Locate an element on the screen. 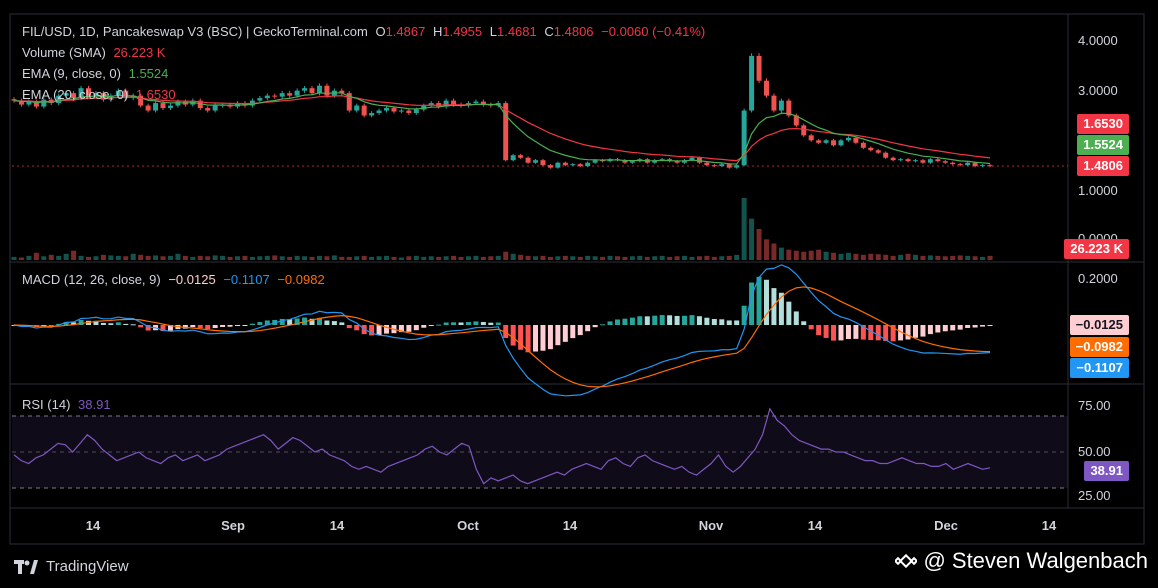 The width and height of the screenshot is (1158, 588). watermark-text: @ Steven Walgenbach is located at coordinates (1035, 560).